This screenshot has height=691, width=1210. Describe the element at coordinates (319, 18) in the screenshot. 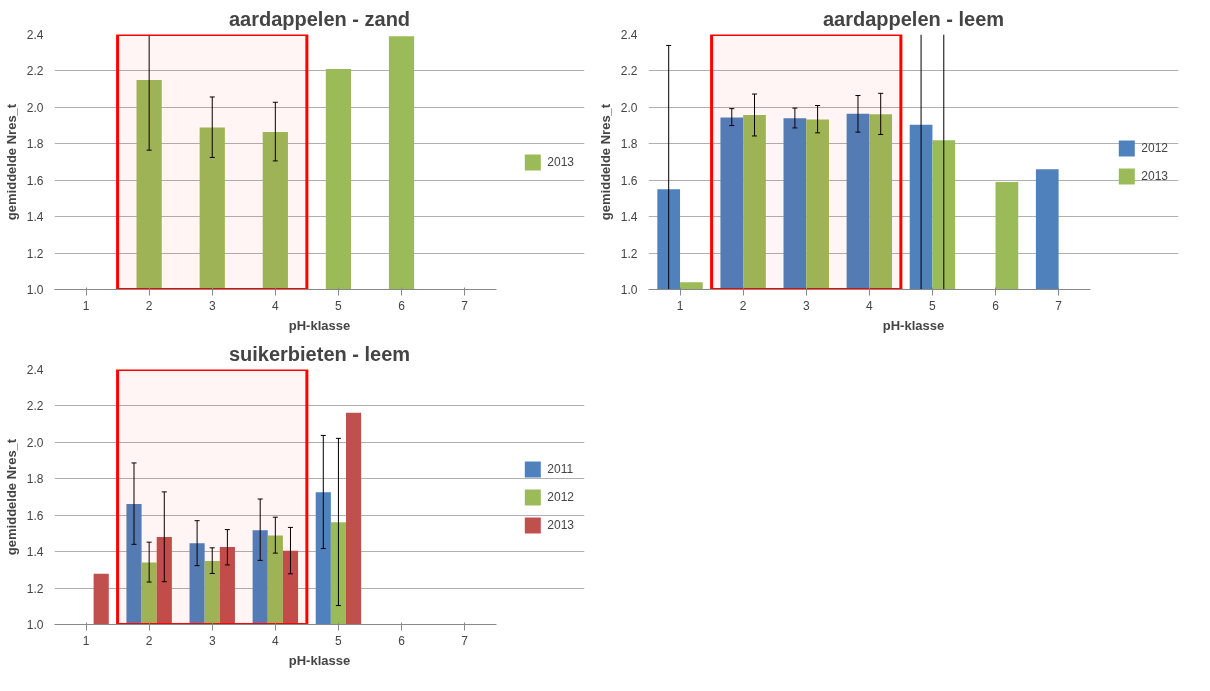

I see `chart-title: aardappelen - zand` at that location.